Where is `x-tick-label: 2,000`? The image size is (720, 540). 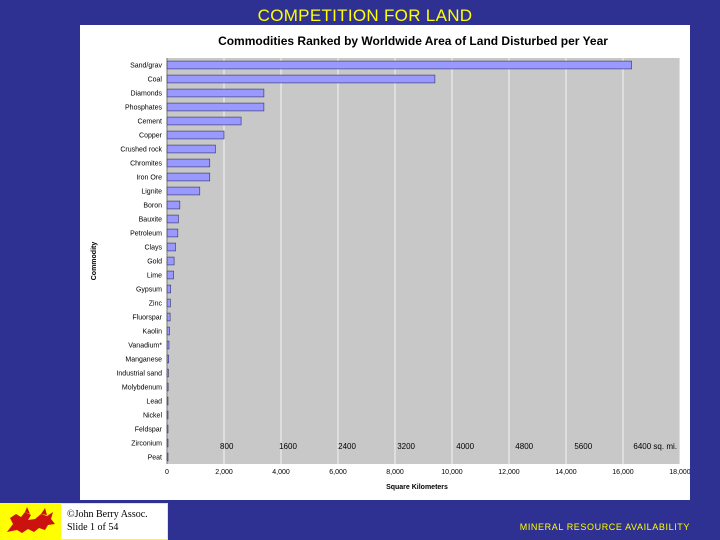 x-tick-label: 2,000 is located at coordinates (224, 472).